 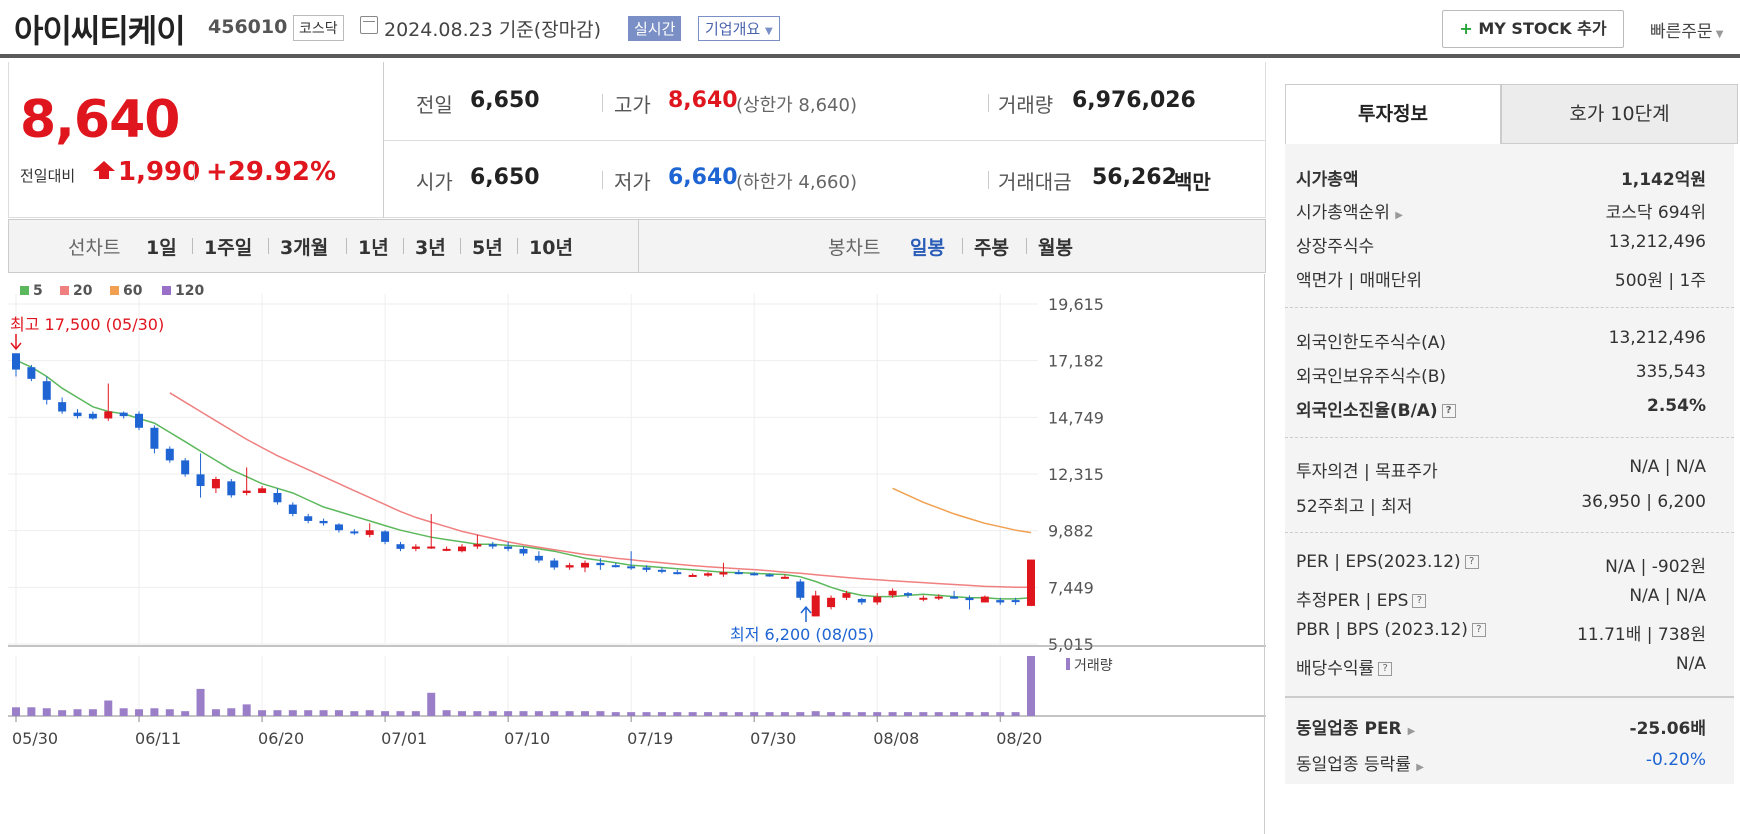 What do you see at coordinates (1192, 182) in the screenshot?
I see `amount-unit: 백만` at bounding box center [1192, 182].